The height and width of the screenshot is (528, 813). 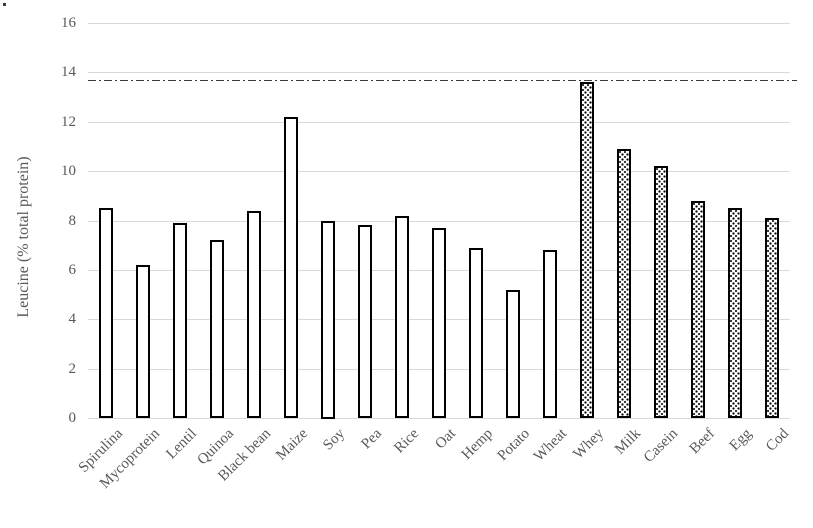 I want to click on bar-soy, so click(x=328, y=320).